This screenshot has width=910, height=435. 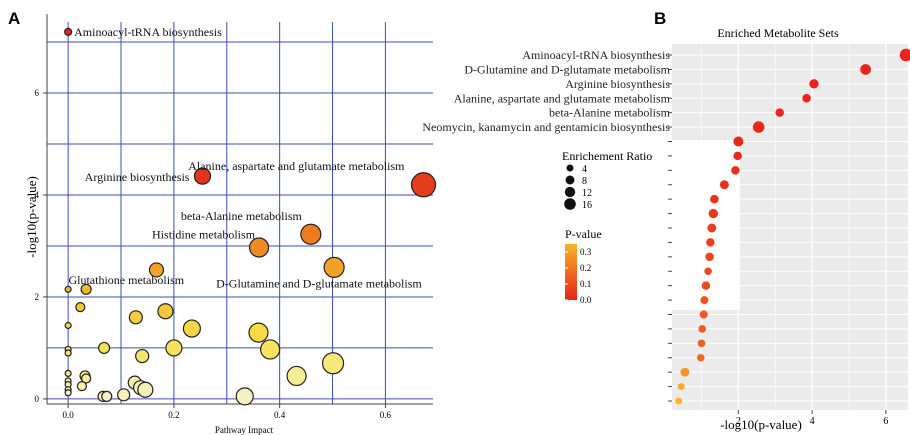 I want to click on point-label: D-Glutamine and D-glutamate metabolism, so click(x=319, y=283).